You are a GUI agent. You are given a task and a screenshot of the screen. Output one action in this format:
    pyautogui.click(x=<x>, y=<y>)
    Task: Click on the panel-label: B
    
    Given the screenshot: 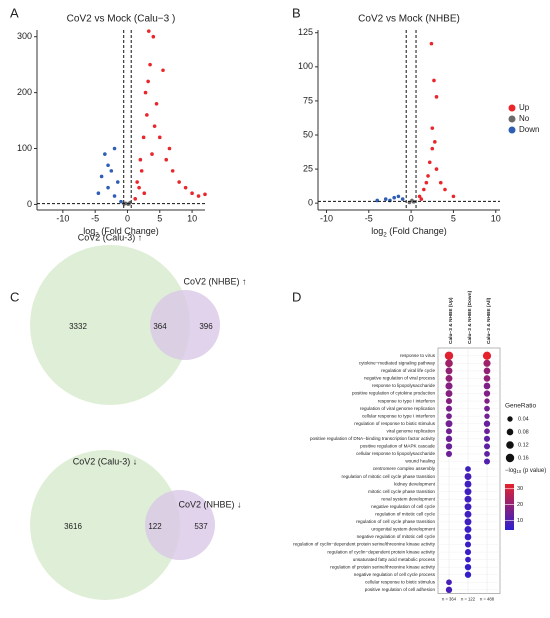 What is the action you would take?
    pyautogui.click(x=296, y=12)
    